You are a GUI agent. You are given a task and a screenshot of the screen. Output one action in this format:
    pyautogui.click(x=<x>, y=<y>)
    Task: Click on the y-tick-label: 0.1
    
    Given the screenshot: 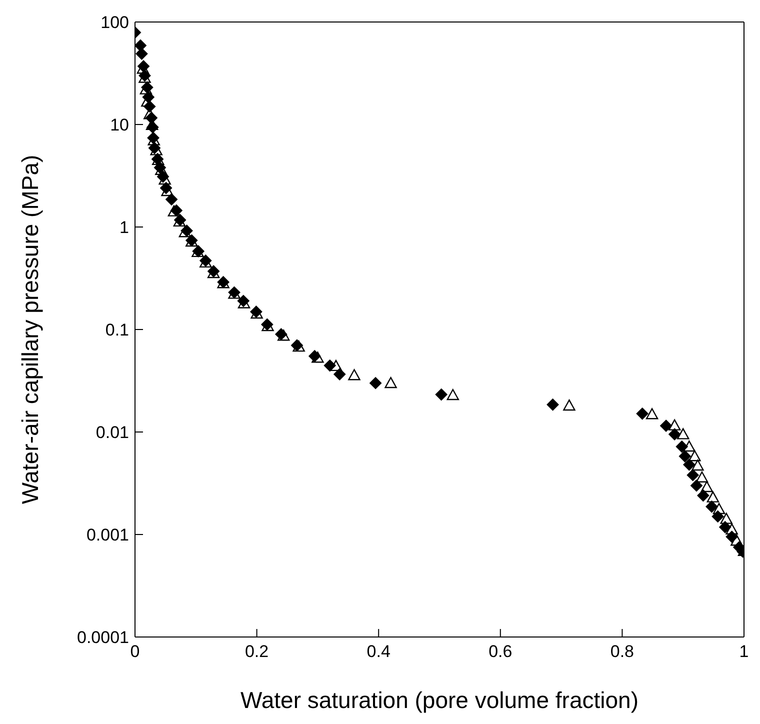 What is the action you would take?
    pyautogui.click(x=117, y=330)
    